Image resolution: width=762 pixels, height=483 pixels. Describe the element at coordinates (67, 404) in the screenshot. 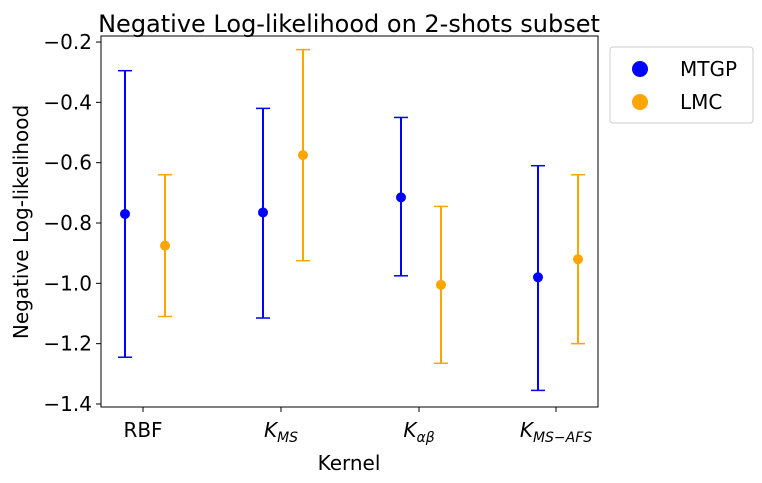

I see `y-tick-label: −1.4` at that location.